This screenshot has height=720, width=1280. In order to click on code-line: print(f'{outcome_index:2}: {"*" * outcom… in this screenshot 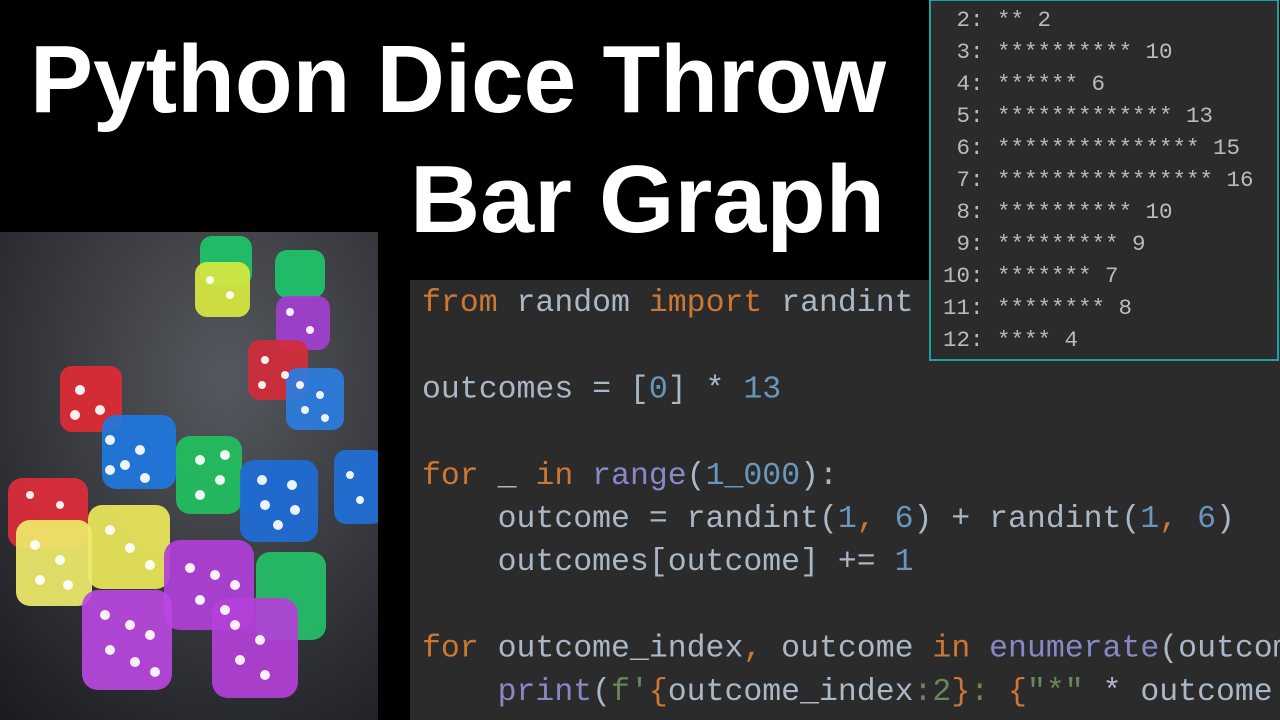, I will do `click(847, 692)`.